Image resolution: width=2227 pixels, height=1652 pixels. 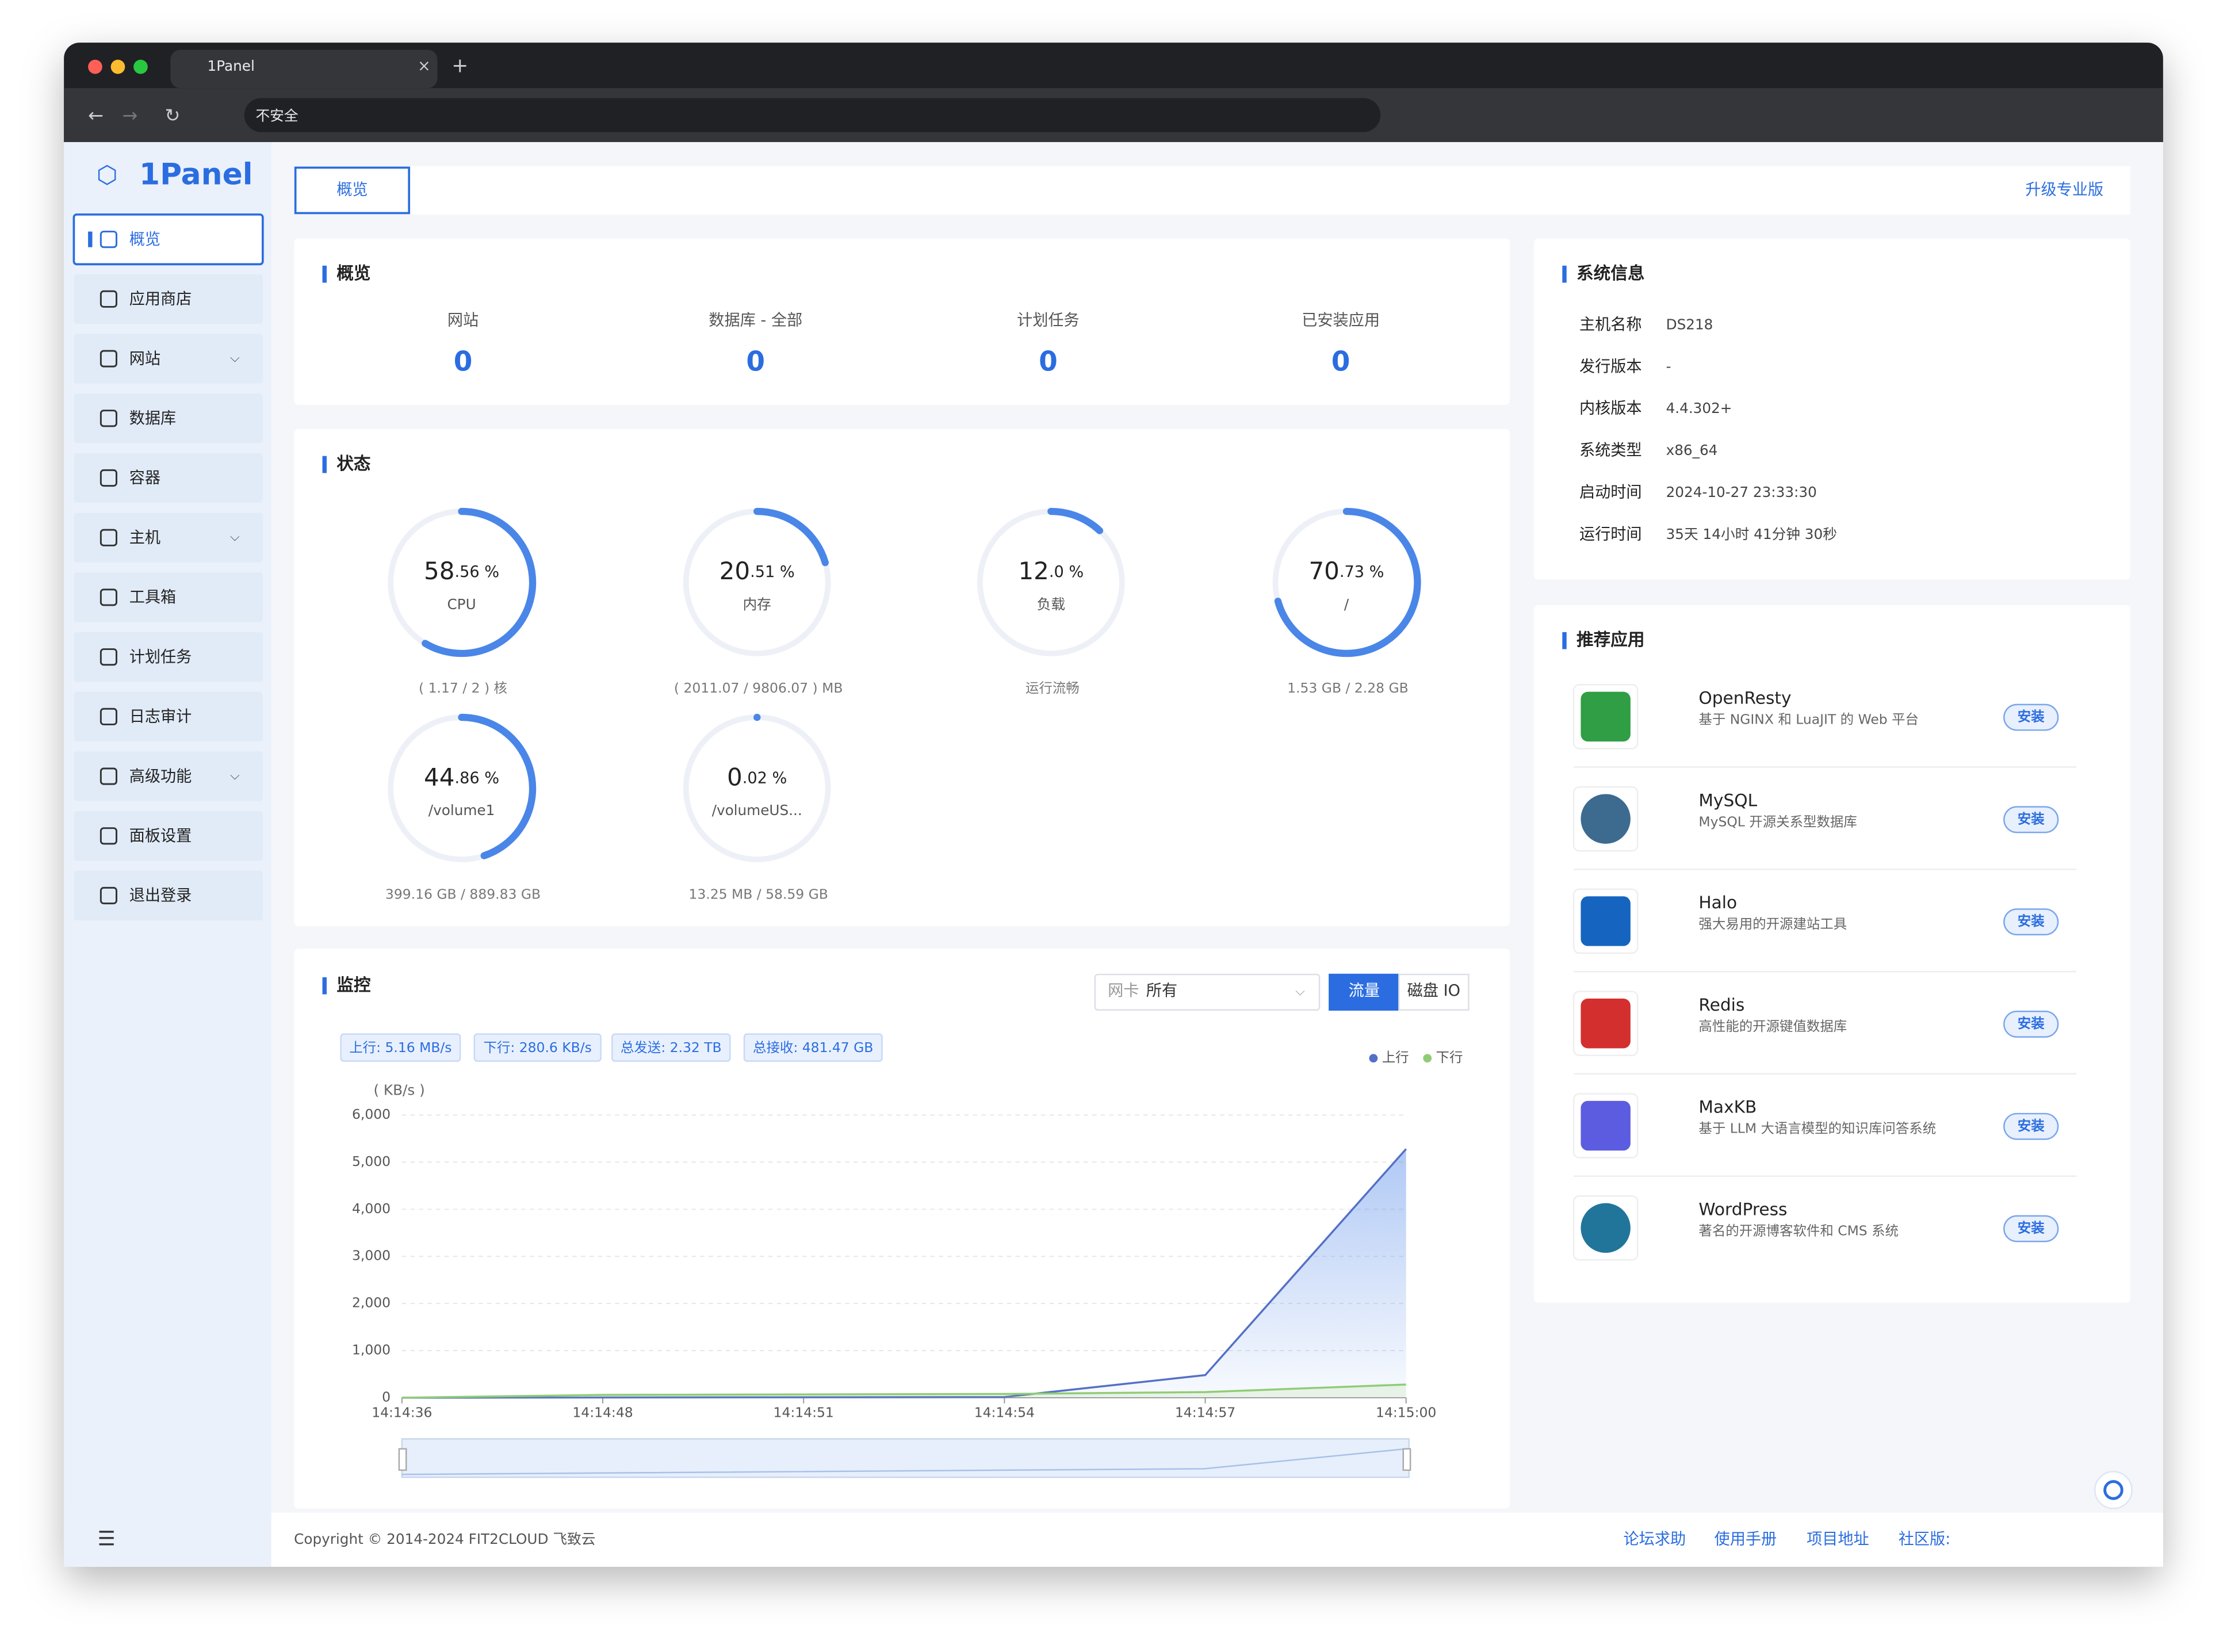 What do you see at coordinates (903, 1391) in the screenshot?
I see `series-line` at bounding box center [903, 1391].